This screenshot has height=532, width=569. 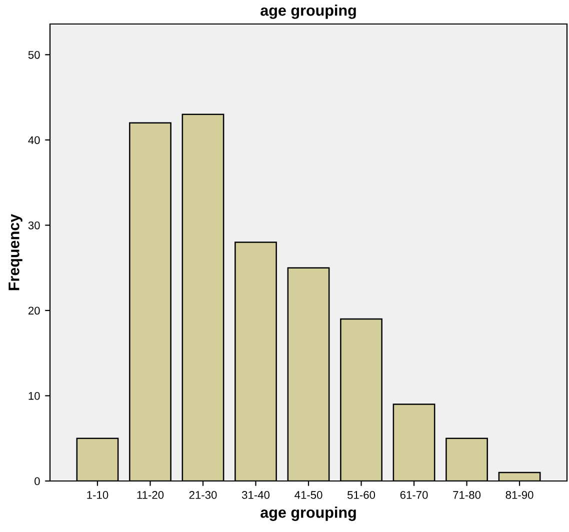 What do you see at coordinates (414, 495) in the screenshot?
I see `x-tick-label: 61-70` at bounding box center [414, 495].